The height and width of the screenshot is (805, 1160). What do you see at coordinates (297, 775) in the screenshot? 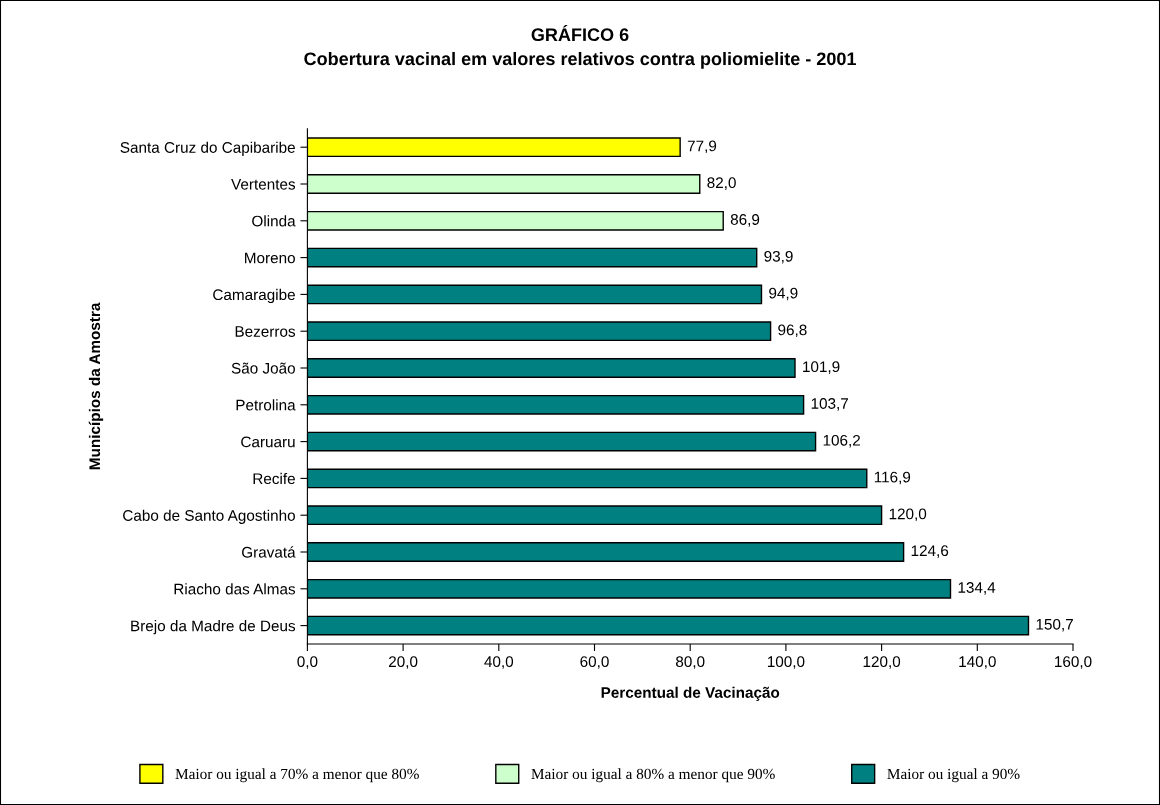
I see `legend-label: Maior ou igual a 70% a menor que 80%` at bounding box center [297, 775].